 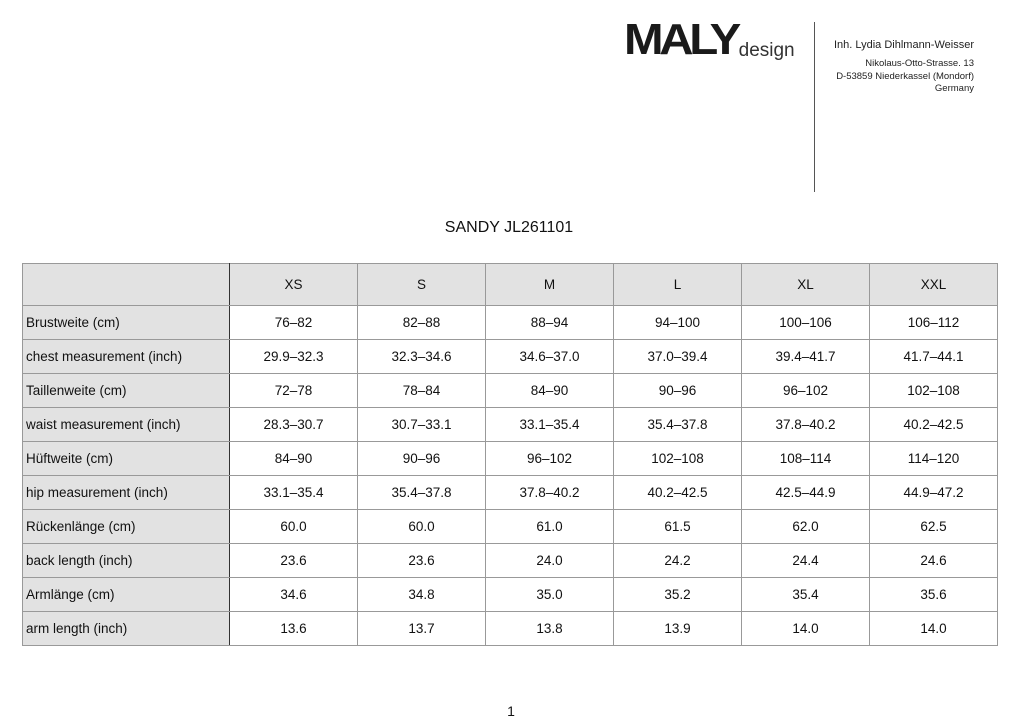 I want to click on table-cell: 13.6, so click(x=293, y=628).